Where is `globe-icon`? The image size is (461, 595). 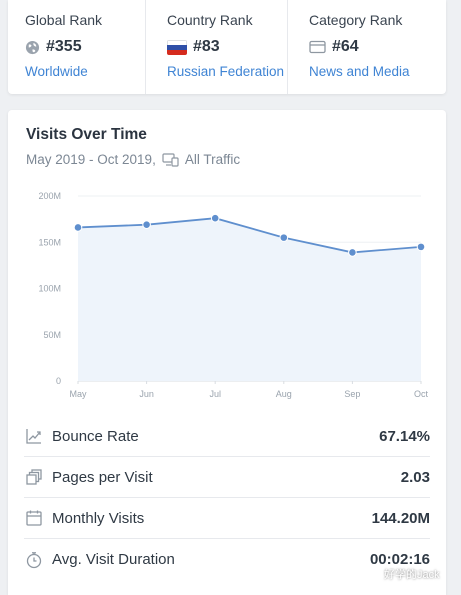 globe-icon is located at coordinates (32, 47).